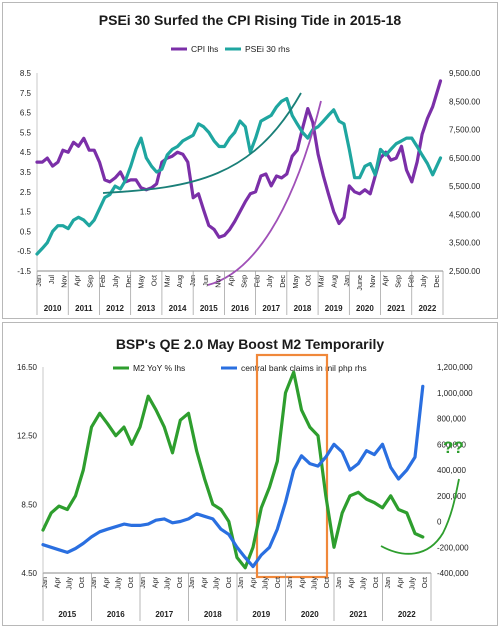  I want to click on chart-title: BSP's QE 2.0 May Boost M2 Temporarily, so click(250, 344).